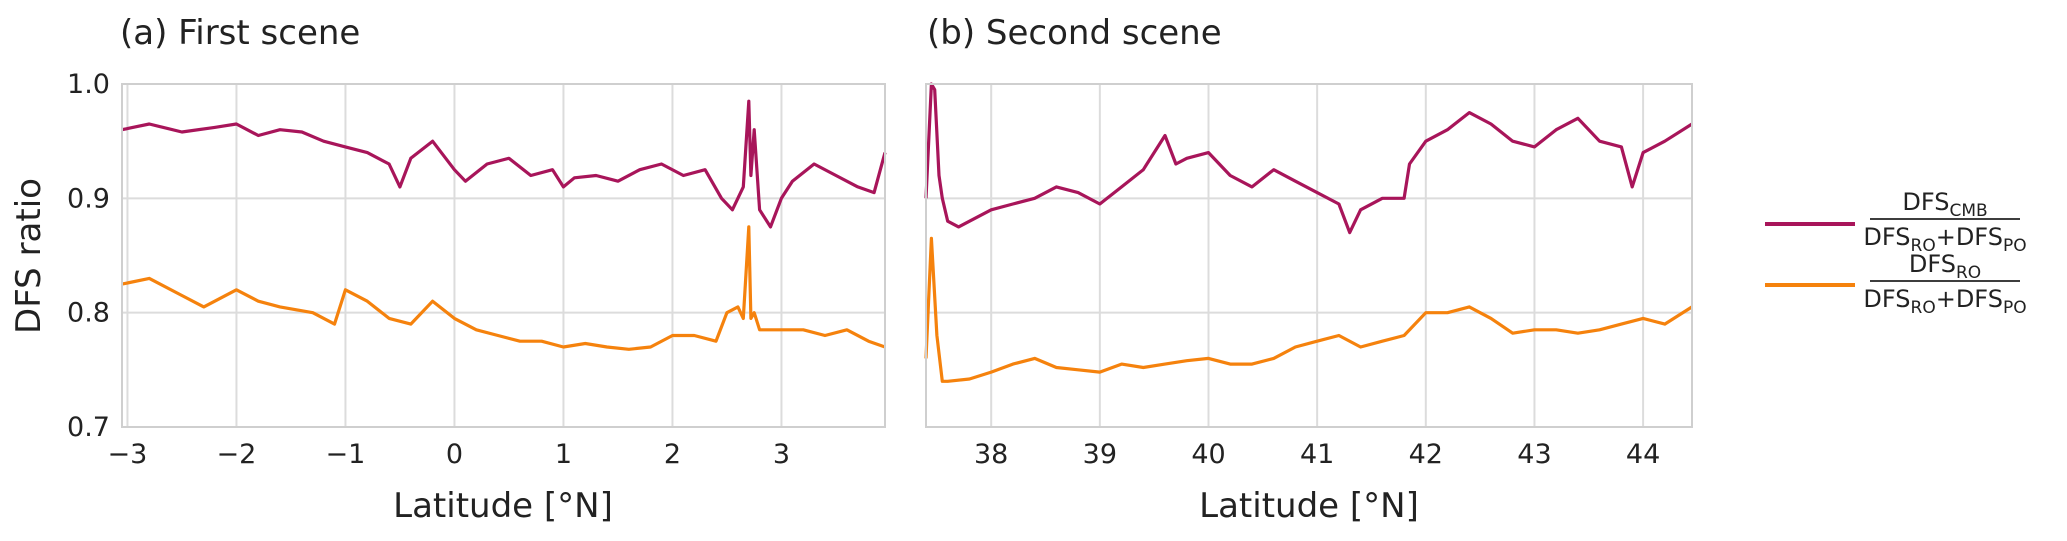  What do you see at coordinates (237, 454) in the screenshot?
I see `panel-a-xtick-label: −2` at bounding box center [237, 454].